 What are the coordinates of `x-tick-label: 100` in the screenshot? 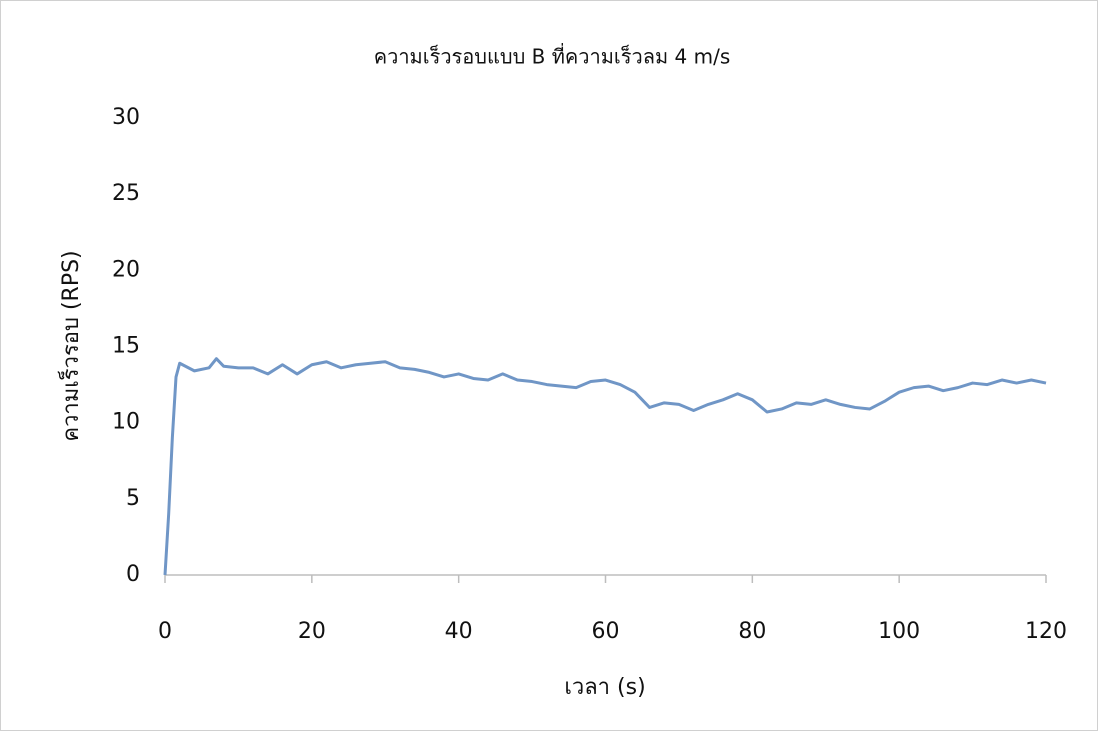 It's located at (899, 631).